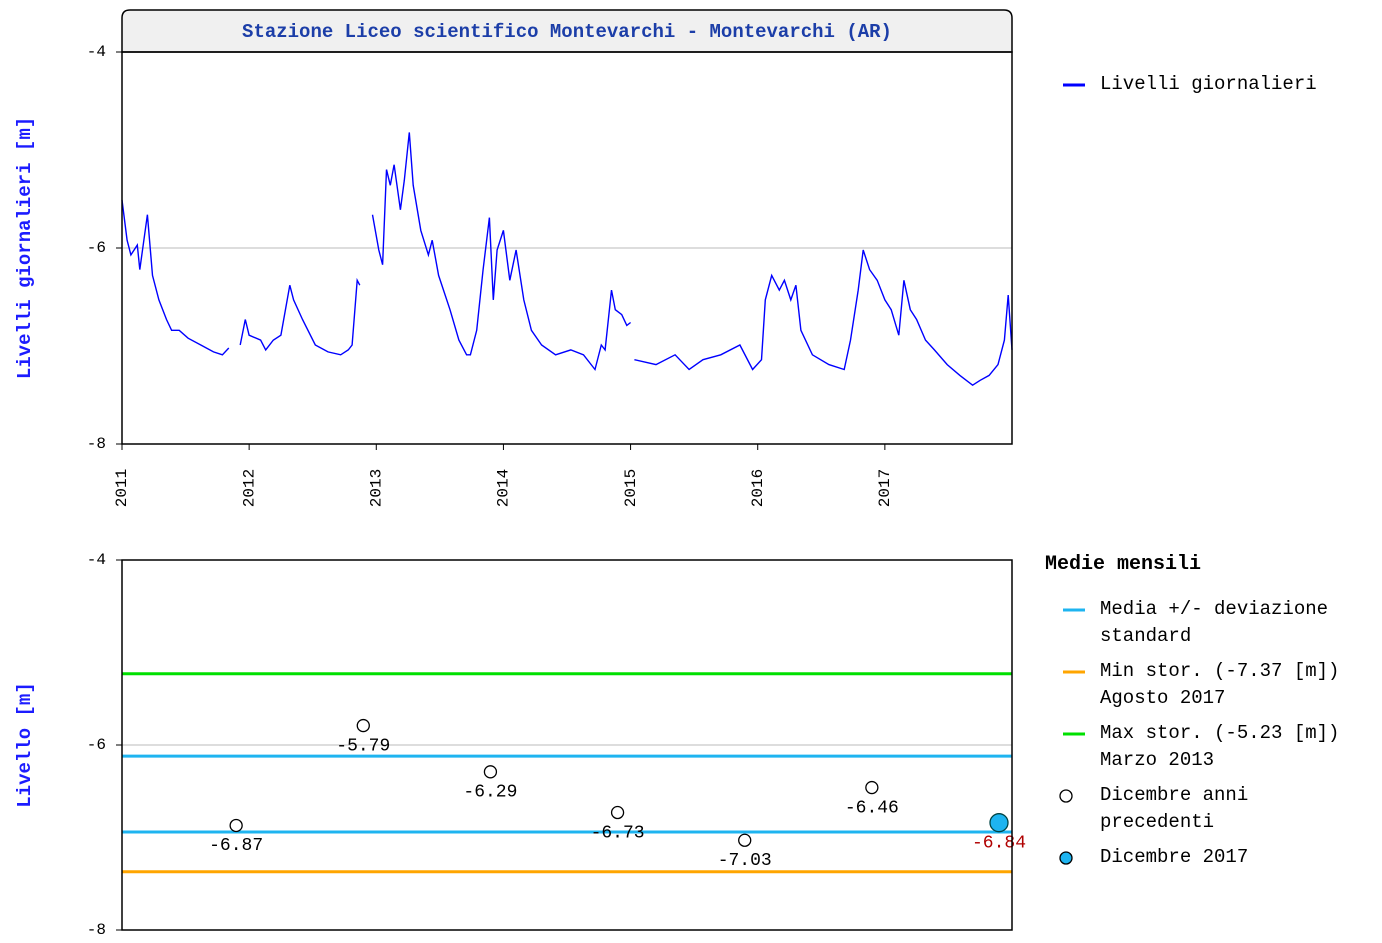 This screenshot has width=1382, height=943. Describe the element at coordinates (25, 744) in the screenshot. I see `y-axis-label: Livello [m]` at that location.